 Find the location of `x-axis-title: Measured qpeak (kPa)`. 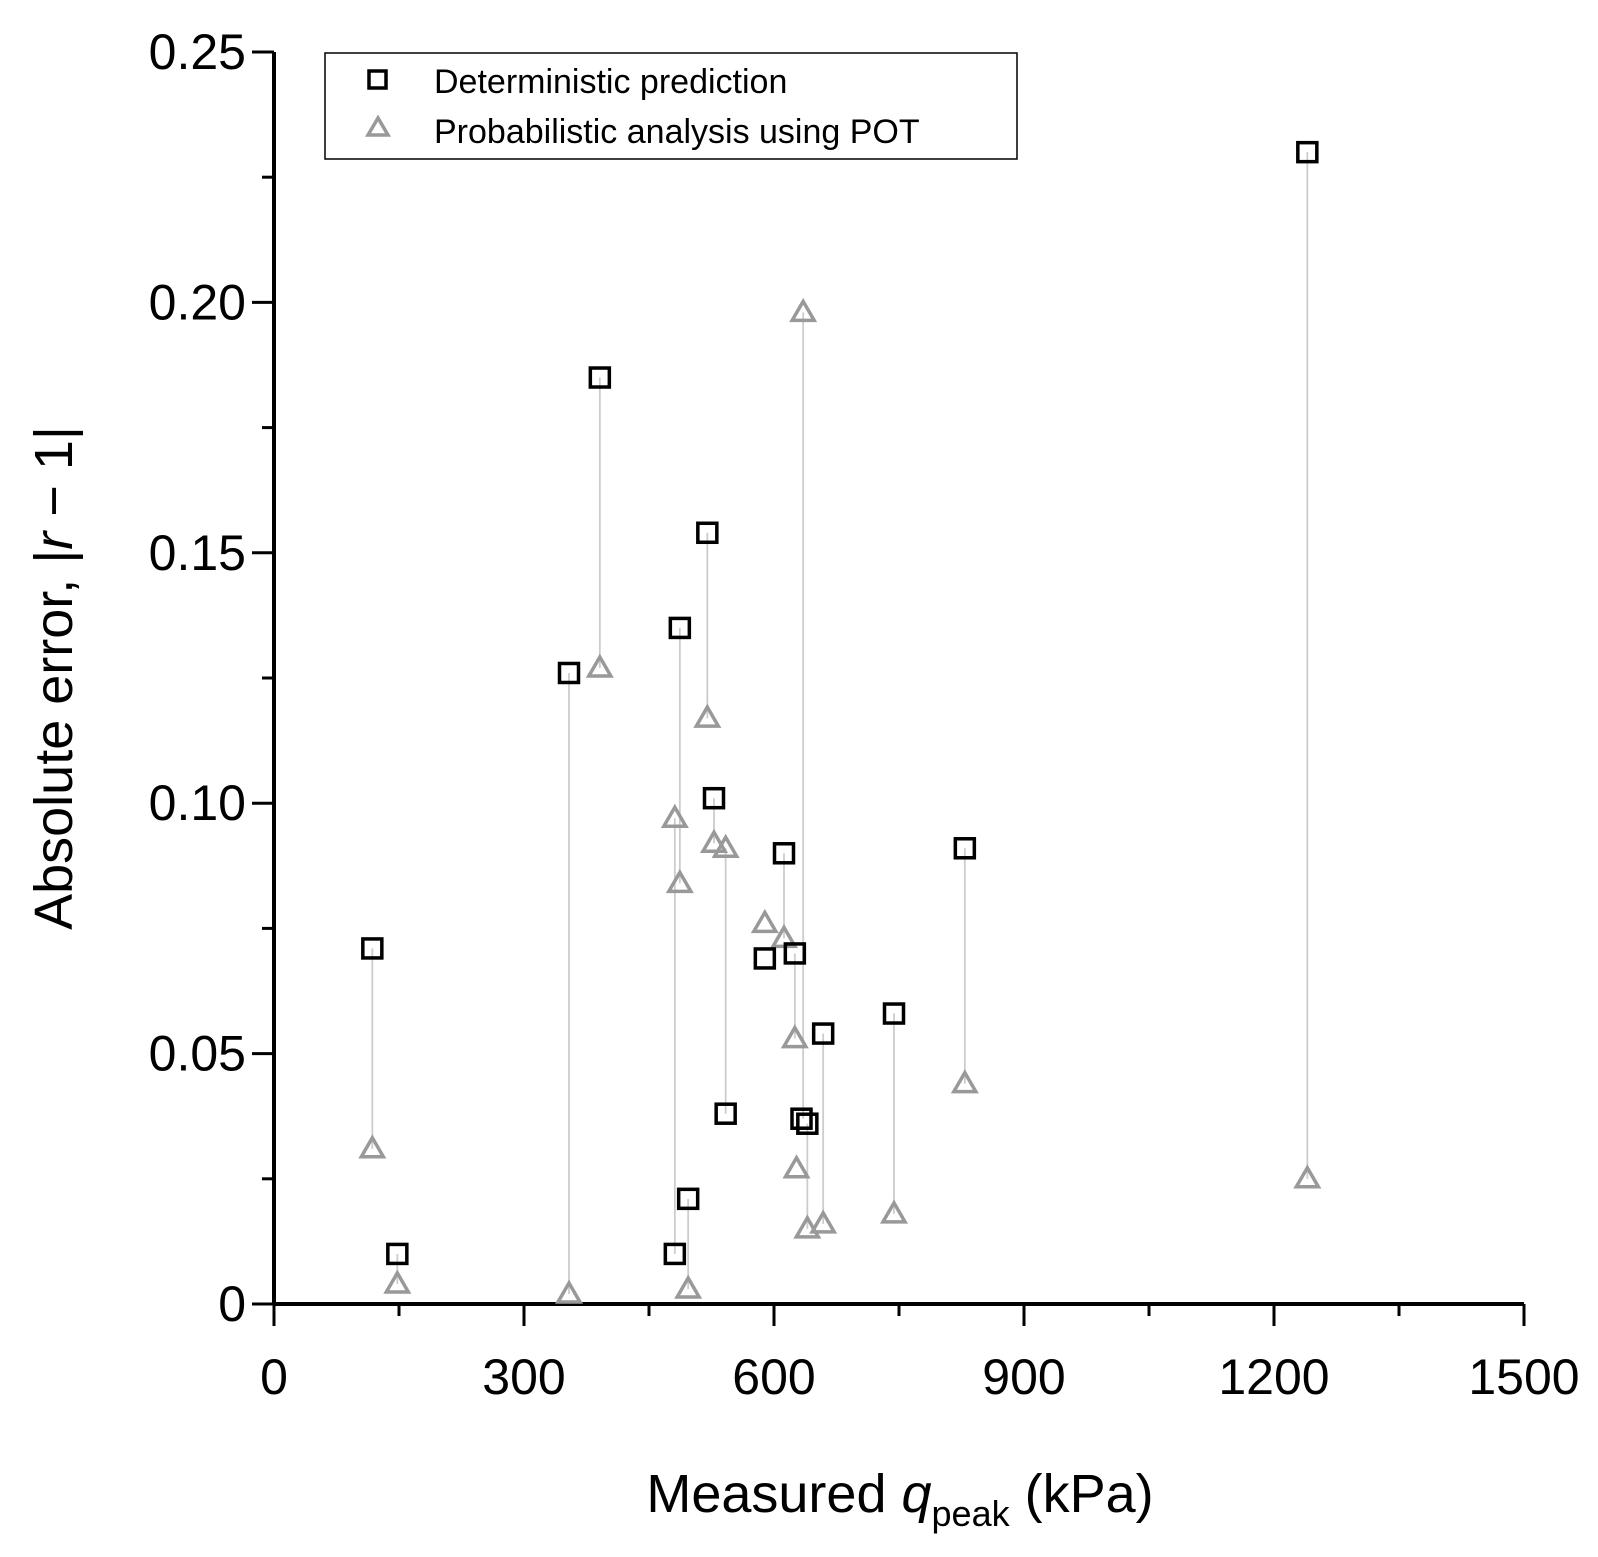

x-axis-title: Measured qpeak (kPa) is located at coordinates (899, 1499).